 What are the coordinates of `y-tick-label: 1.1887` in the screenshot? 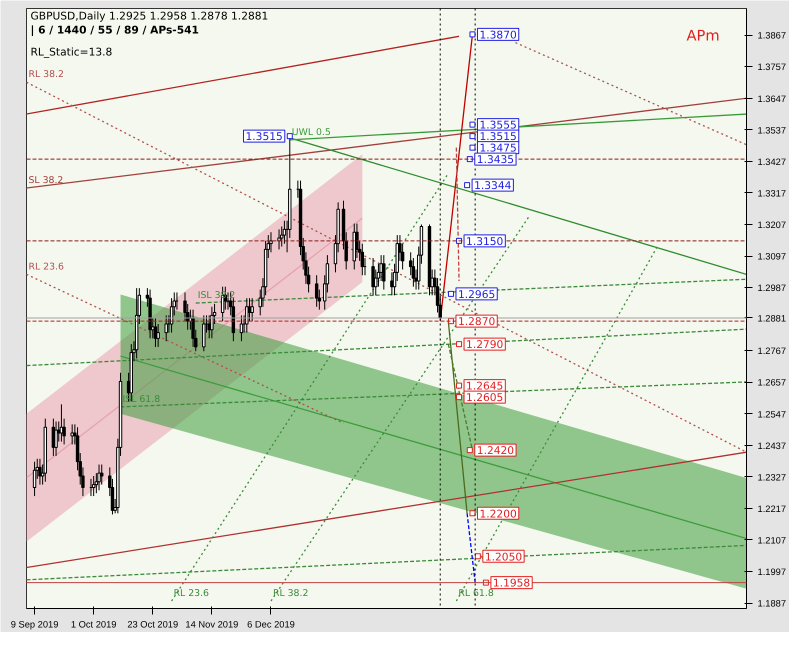 It's located at (772, 603).